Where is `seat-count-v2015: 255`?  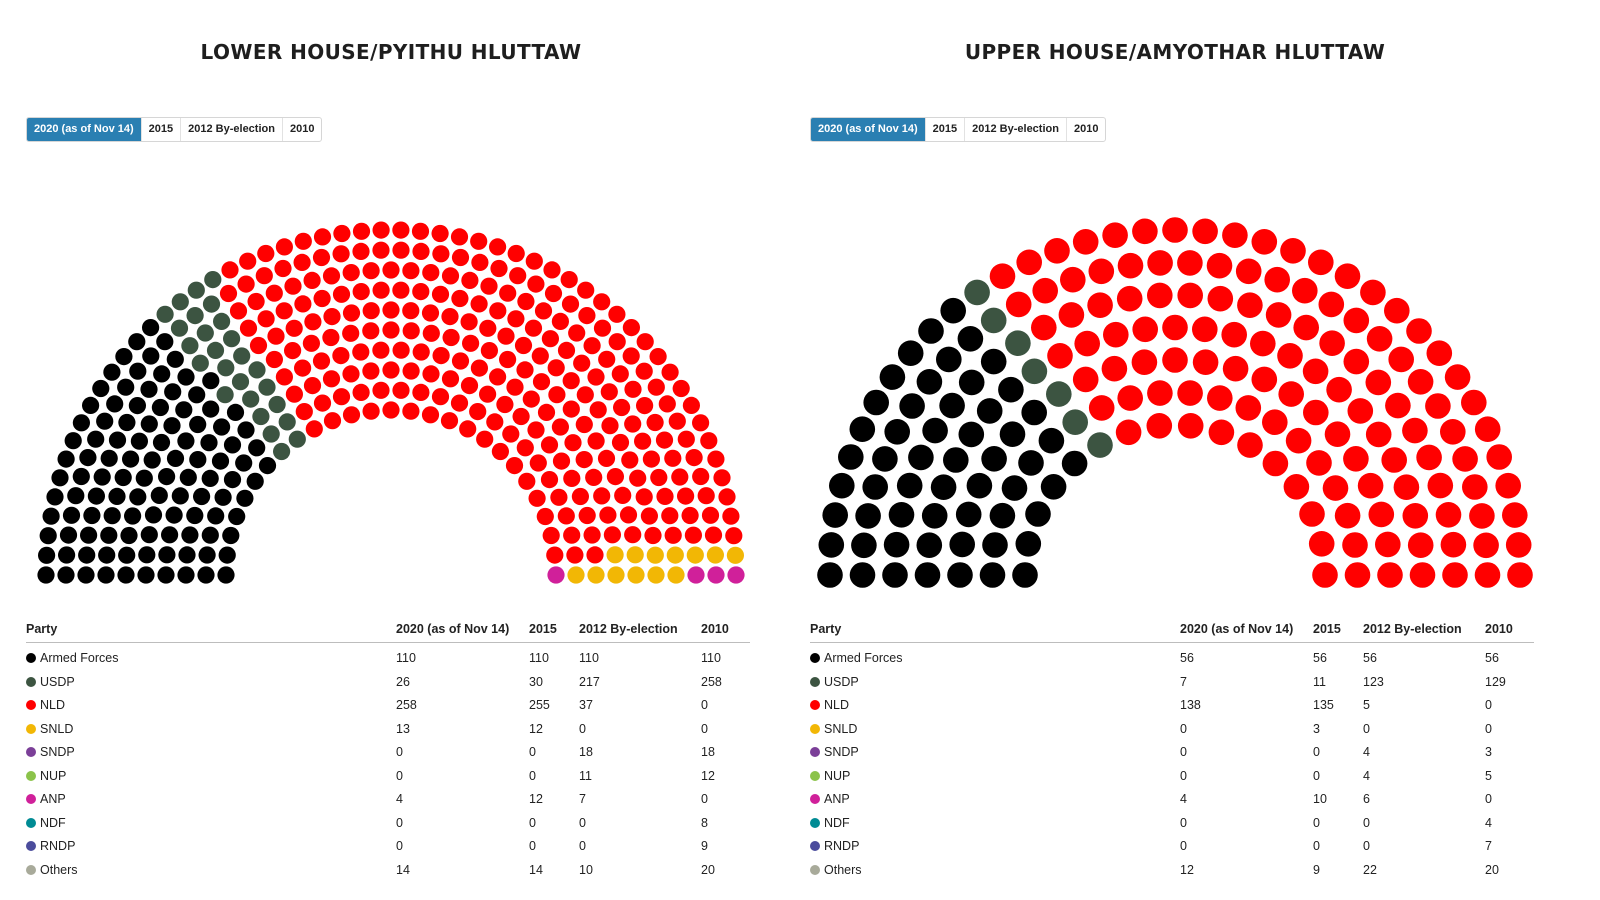
seat-count-v2015: 255 is located at coordinates (539, 705).